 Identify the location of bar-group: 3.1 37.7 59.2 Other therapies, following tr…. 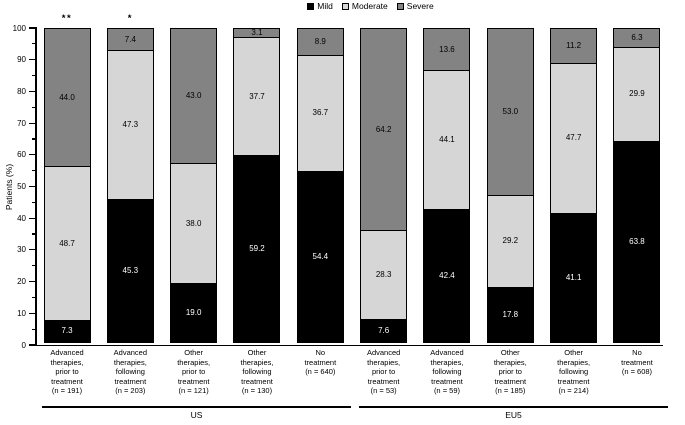
(257, 211).